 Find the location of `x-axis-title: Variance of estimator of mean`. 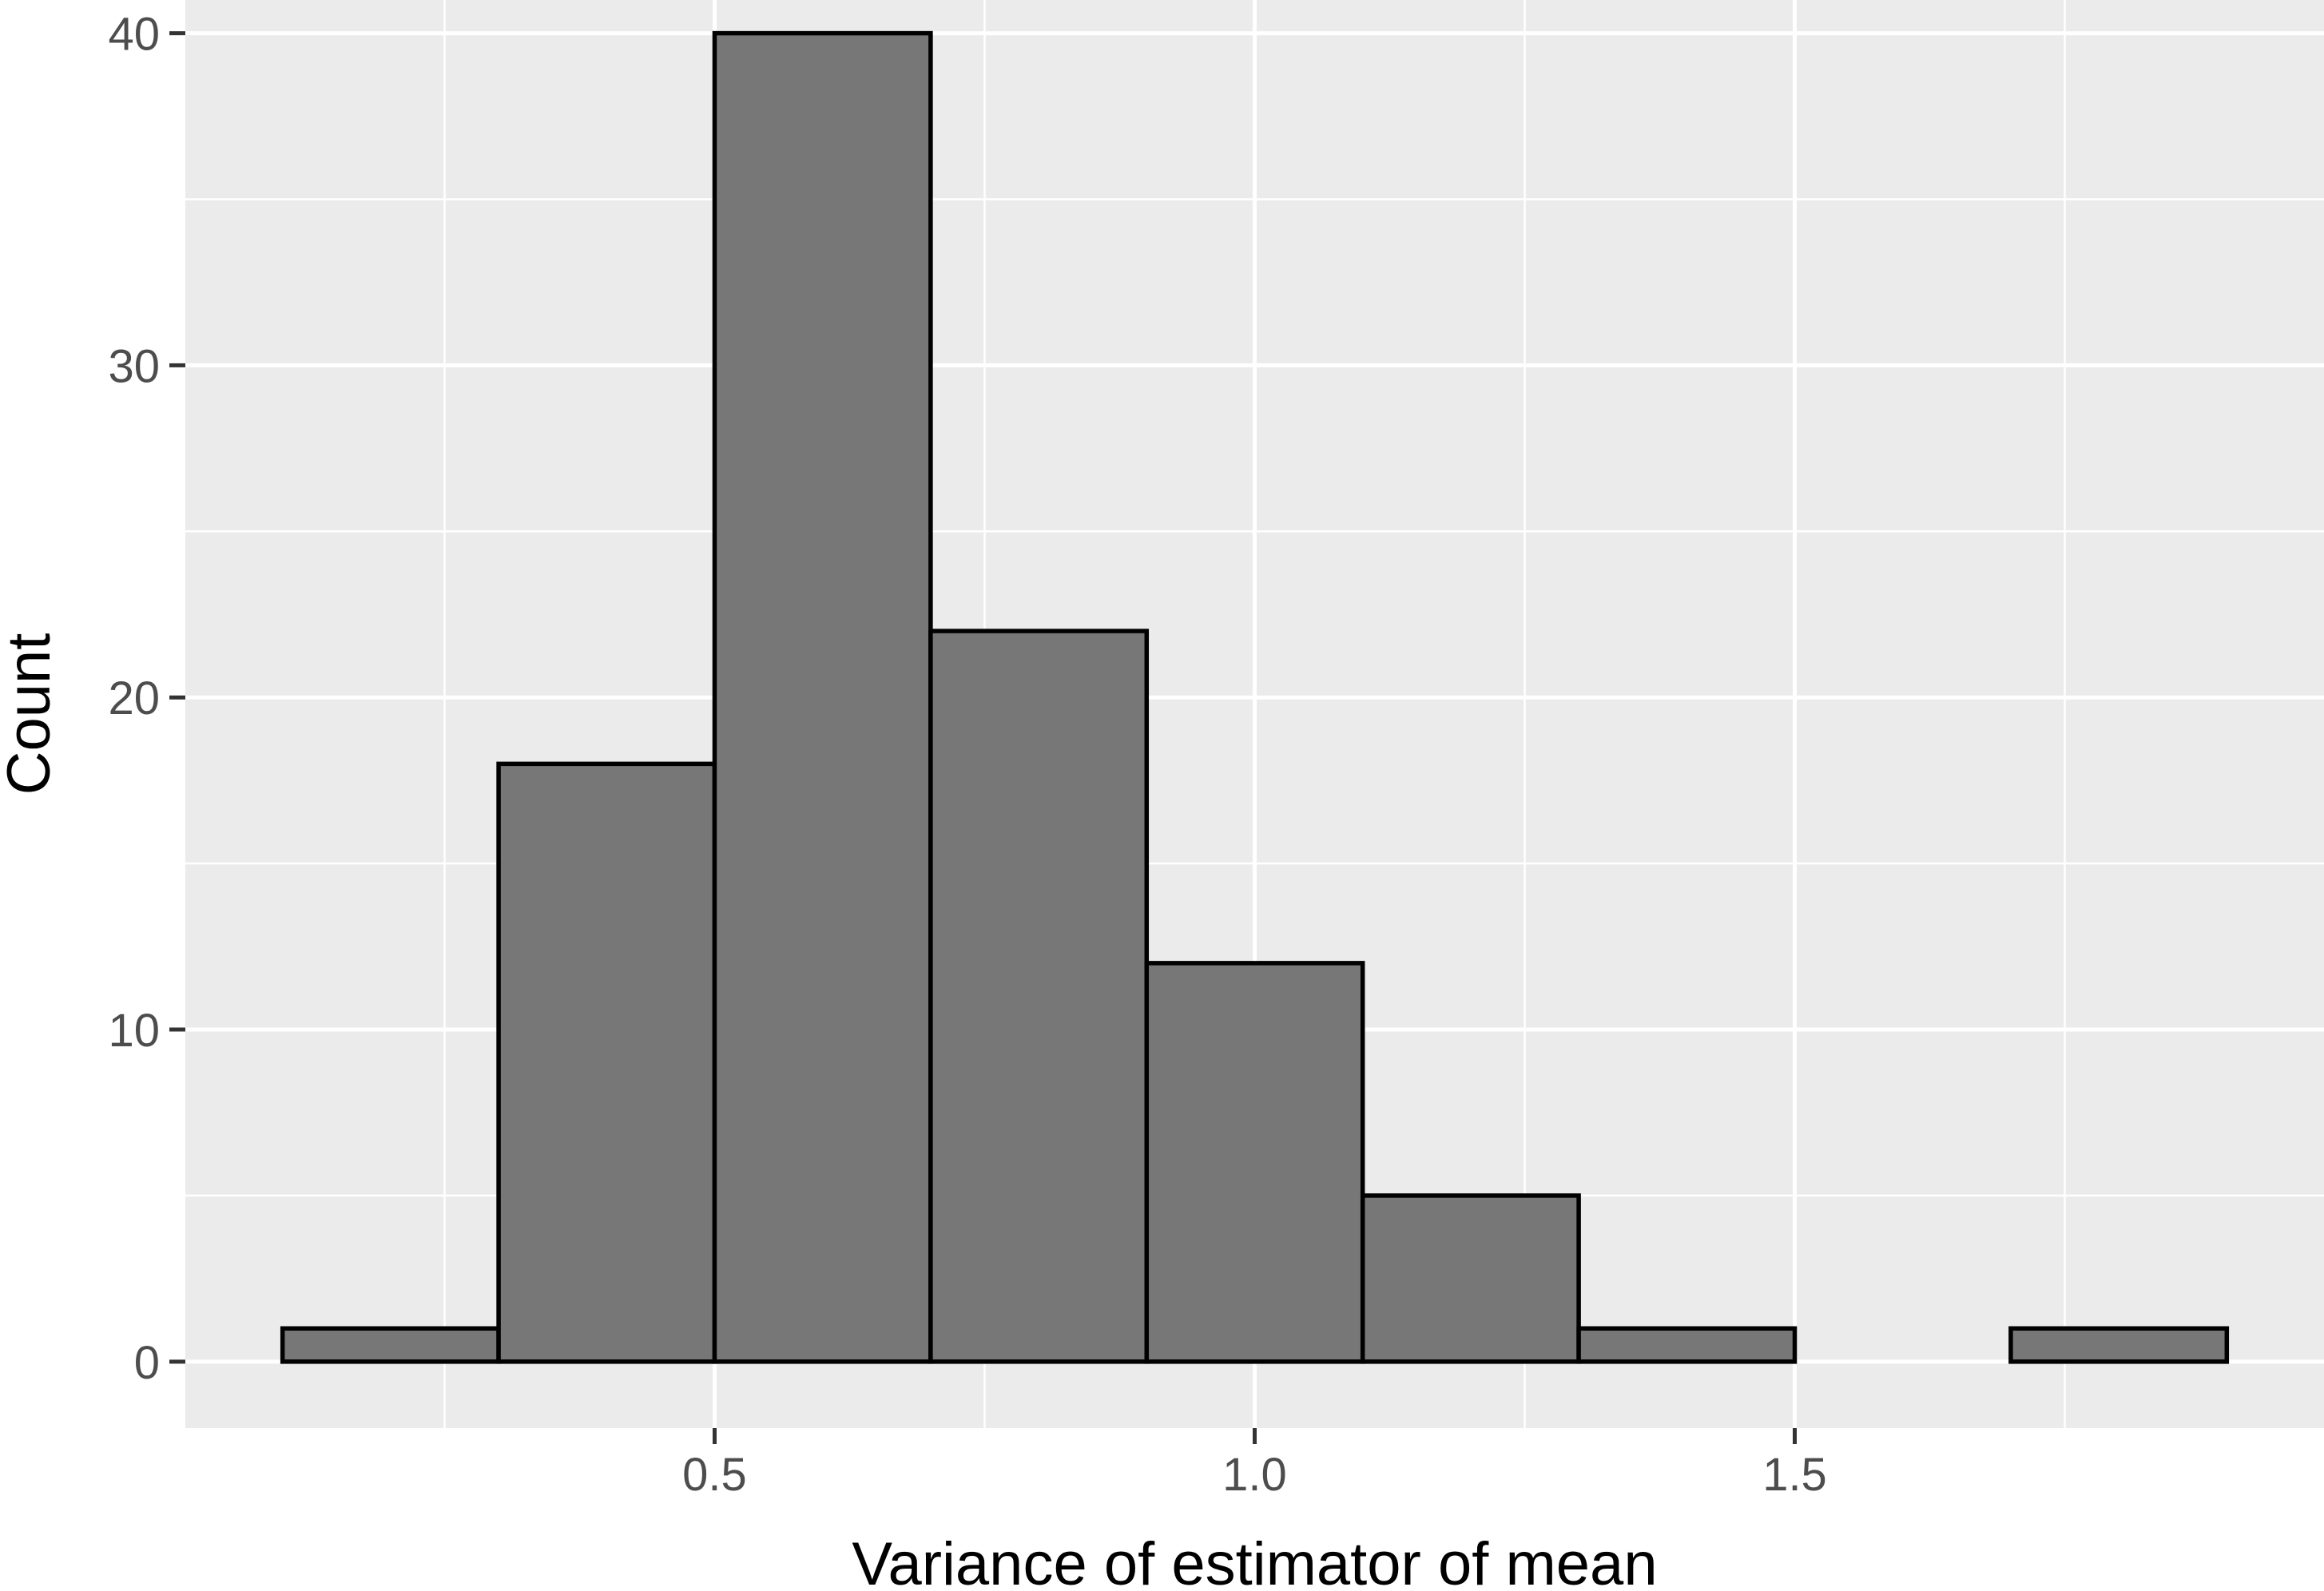

x-axis-title: Variance of estimator of mean is located at coordinates (1254, 1561).